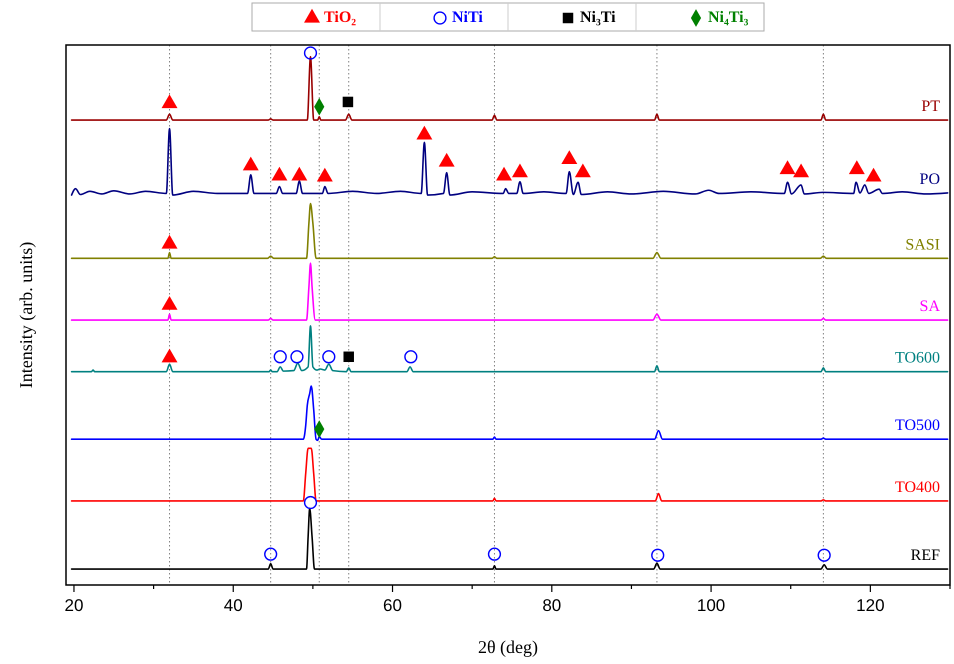 Image resolution: width=954 pixels, height=664 pixels. I want to click on legend-label: NiTi, so click(468, 17).